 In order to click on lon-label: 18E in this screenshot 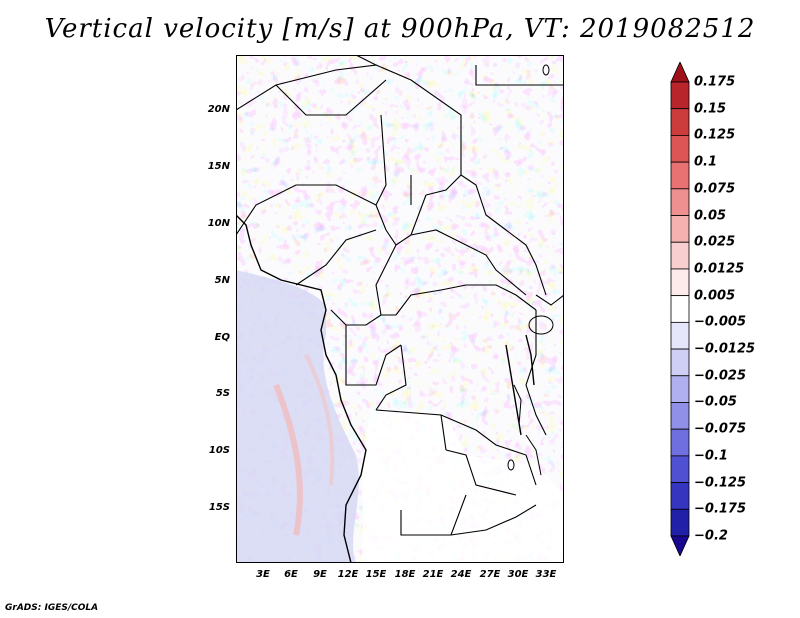, I will do `click(405, 574)`.